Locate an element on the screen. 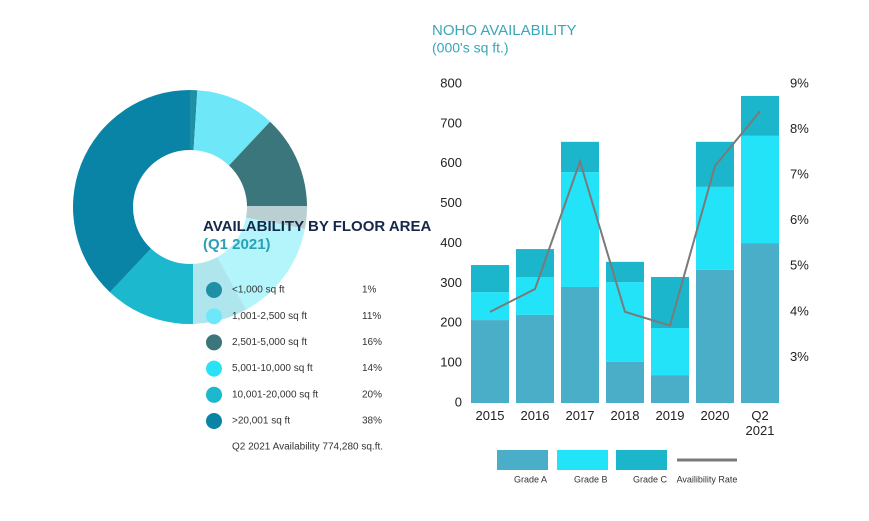 The image size is (869, 521). y2-tick-label: 7% is located at coordinates (799, 174).